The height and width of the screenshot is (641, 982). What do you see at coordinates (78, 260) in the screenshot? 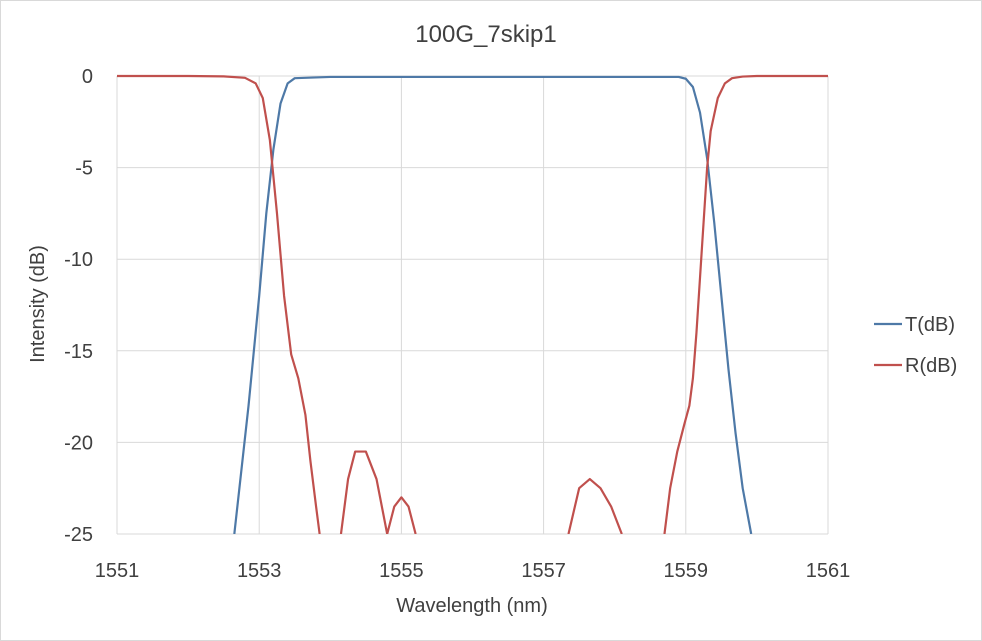
I see `y-tick-label: -10` at bounding box center [78, 260].